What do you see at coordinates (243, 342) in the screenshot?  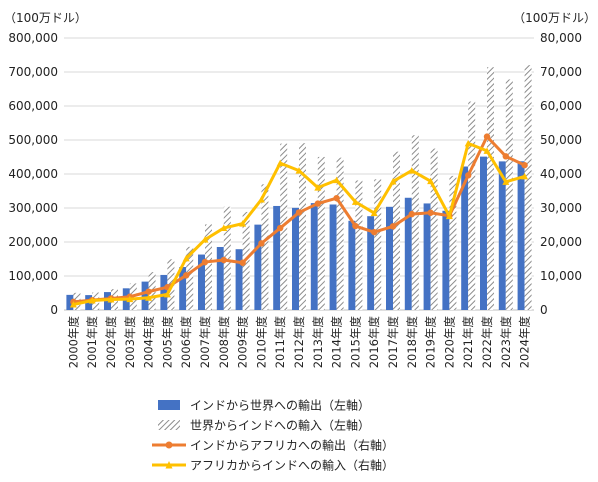 I see `x-tick-label: 2009年度` at bounding box center [243, 342].